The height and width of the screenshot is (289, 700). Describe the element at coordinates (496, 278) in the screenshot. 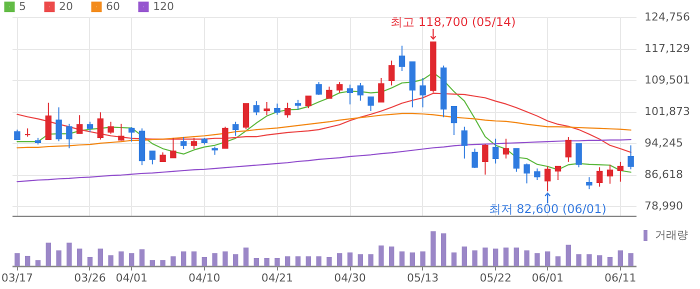

I see `x-tick-label: 05/22` at that location.